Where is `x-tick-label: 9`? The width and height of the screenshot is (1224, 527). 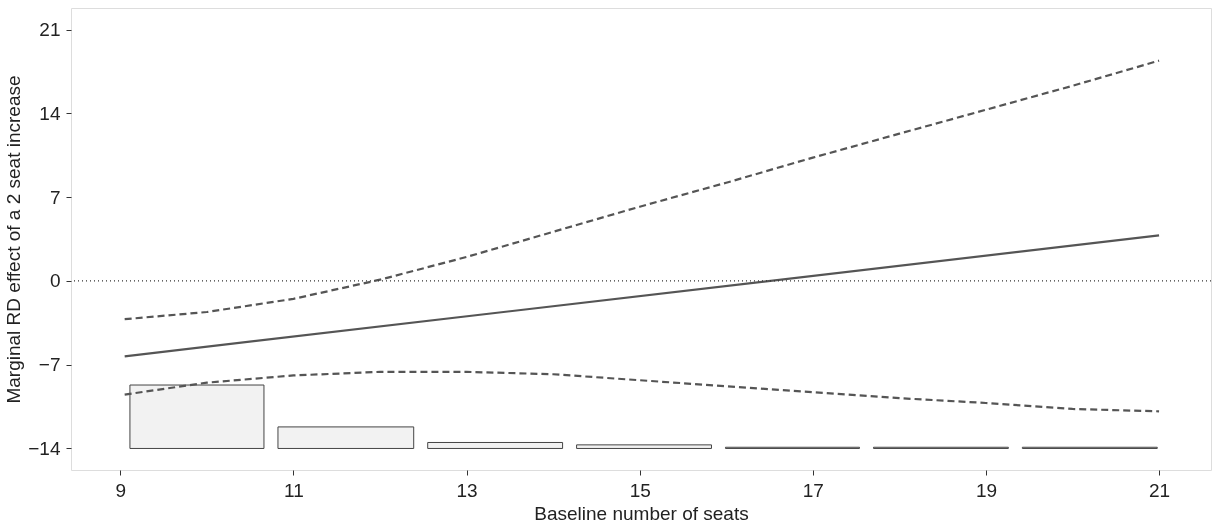
x-tick-label: 9 is located at coordinates (121, 490).